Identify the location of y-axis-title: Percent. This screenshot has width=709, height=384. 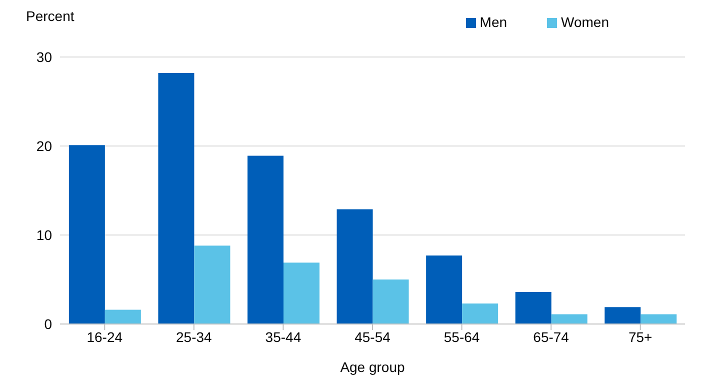
(50, 16).